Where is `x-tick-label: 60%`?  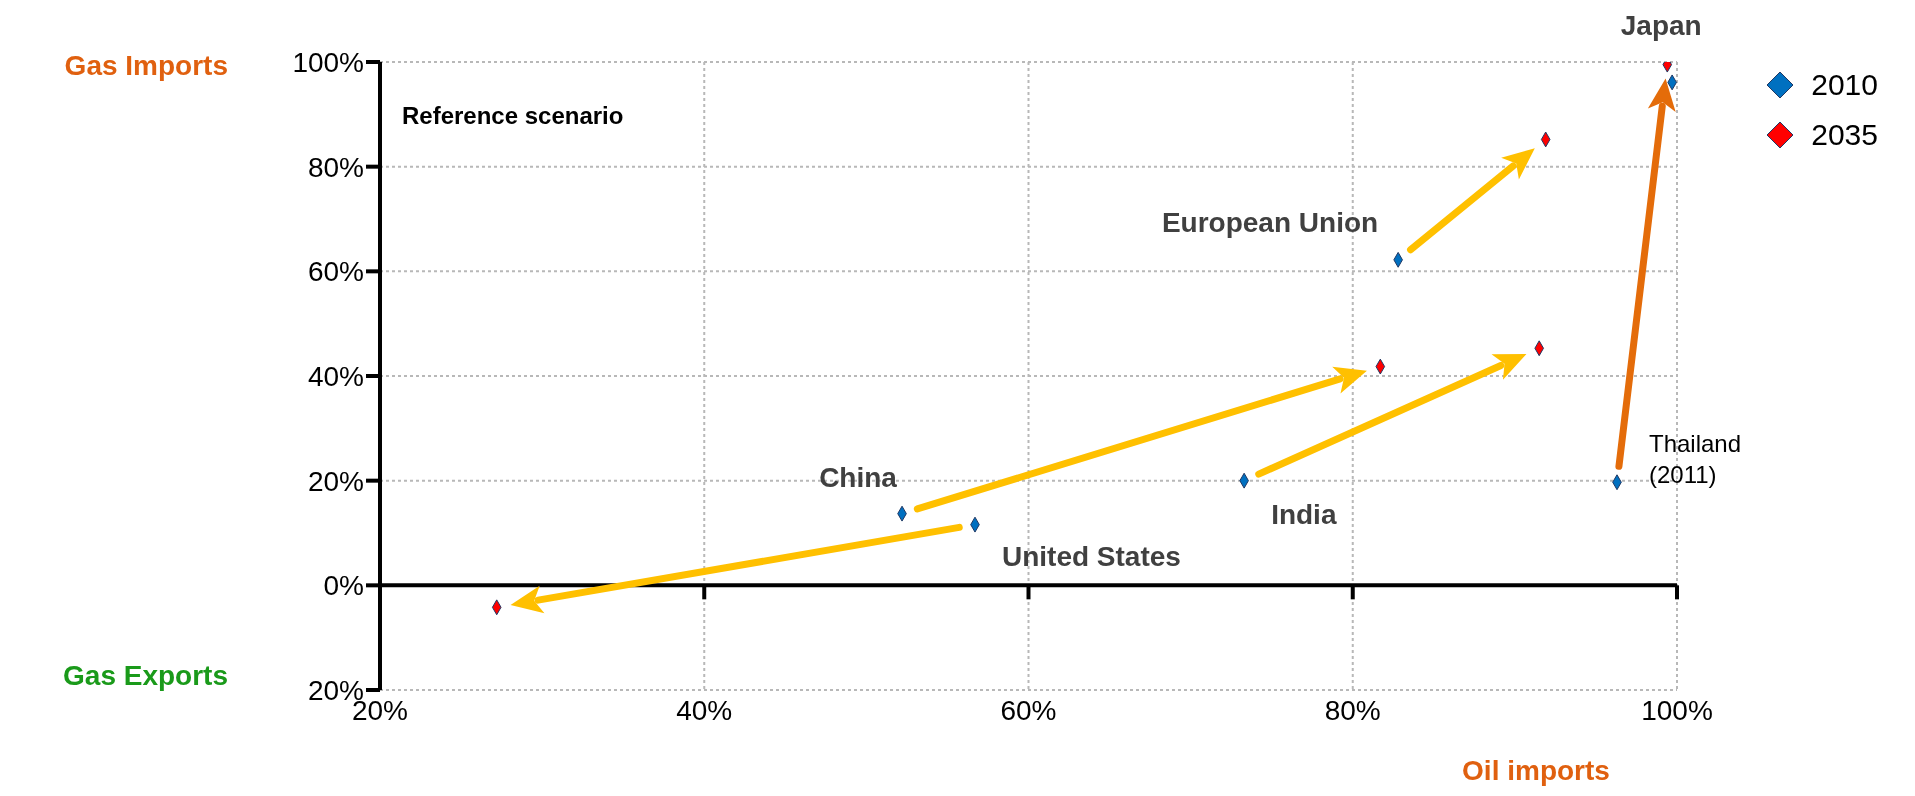
x-tick-label: 60% is located at coordinates (1028, 710).